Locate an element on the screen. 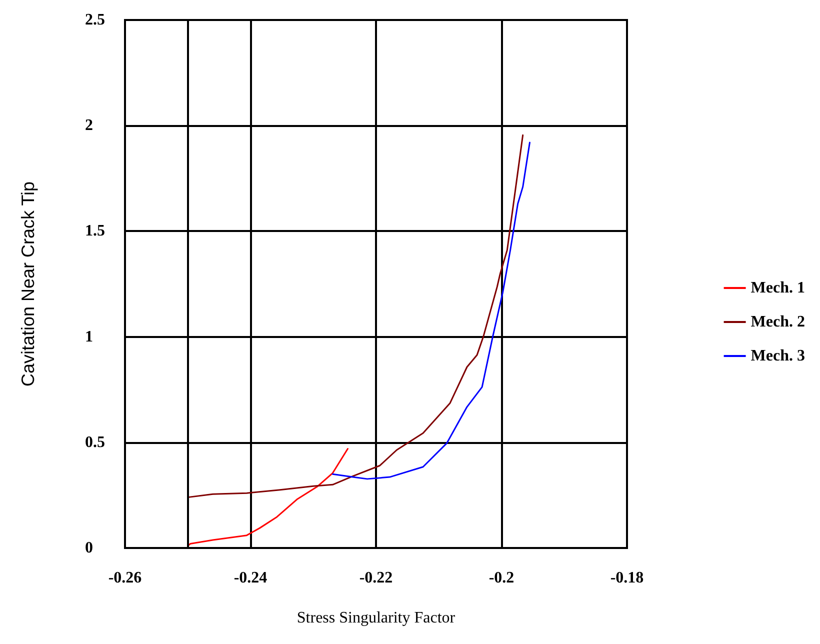  x-tick-label: -0.18 is located at coordinates (627, 578).